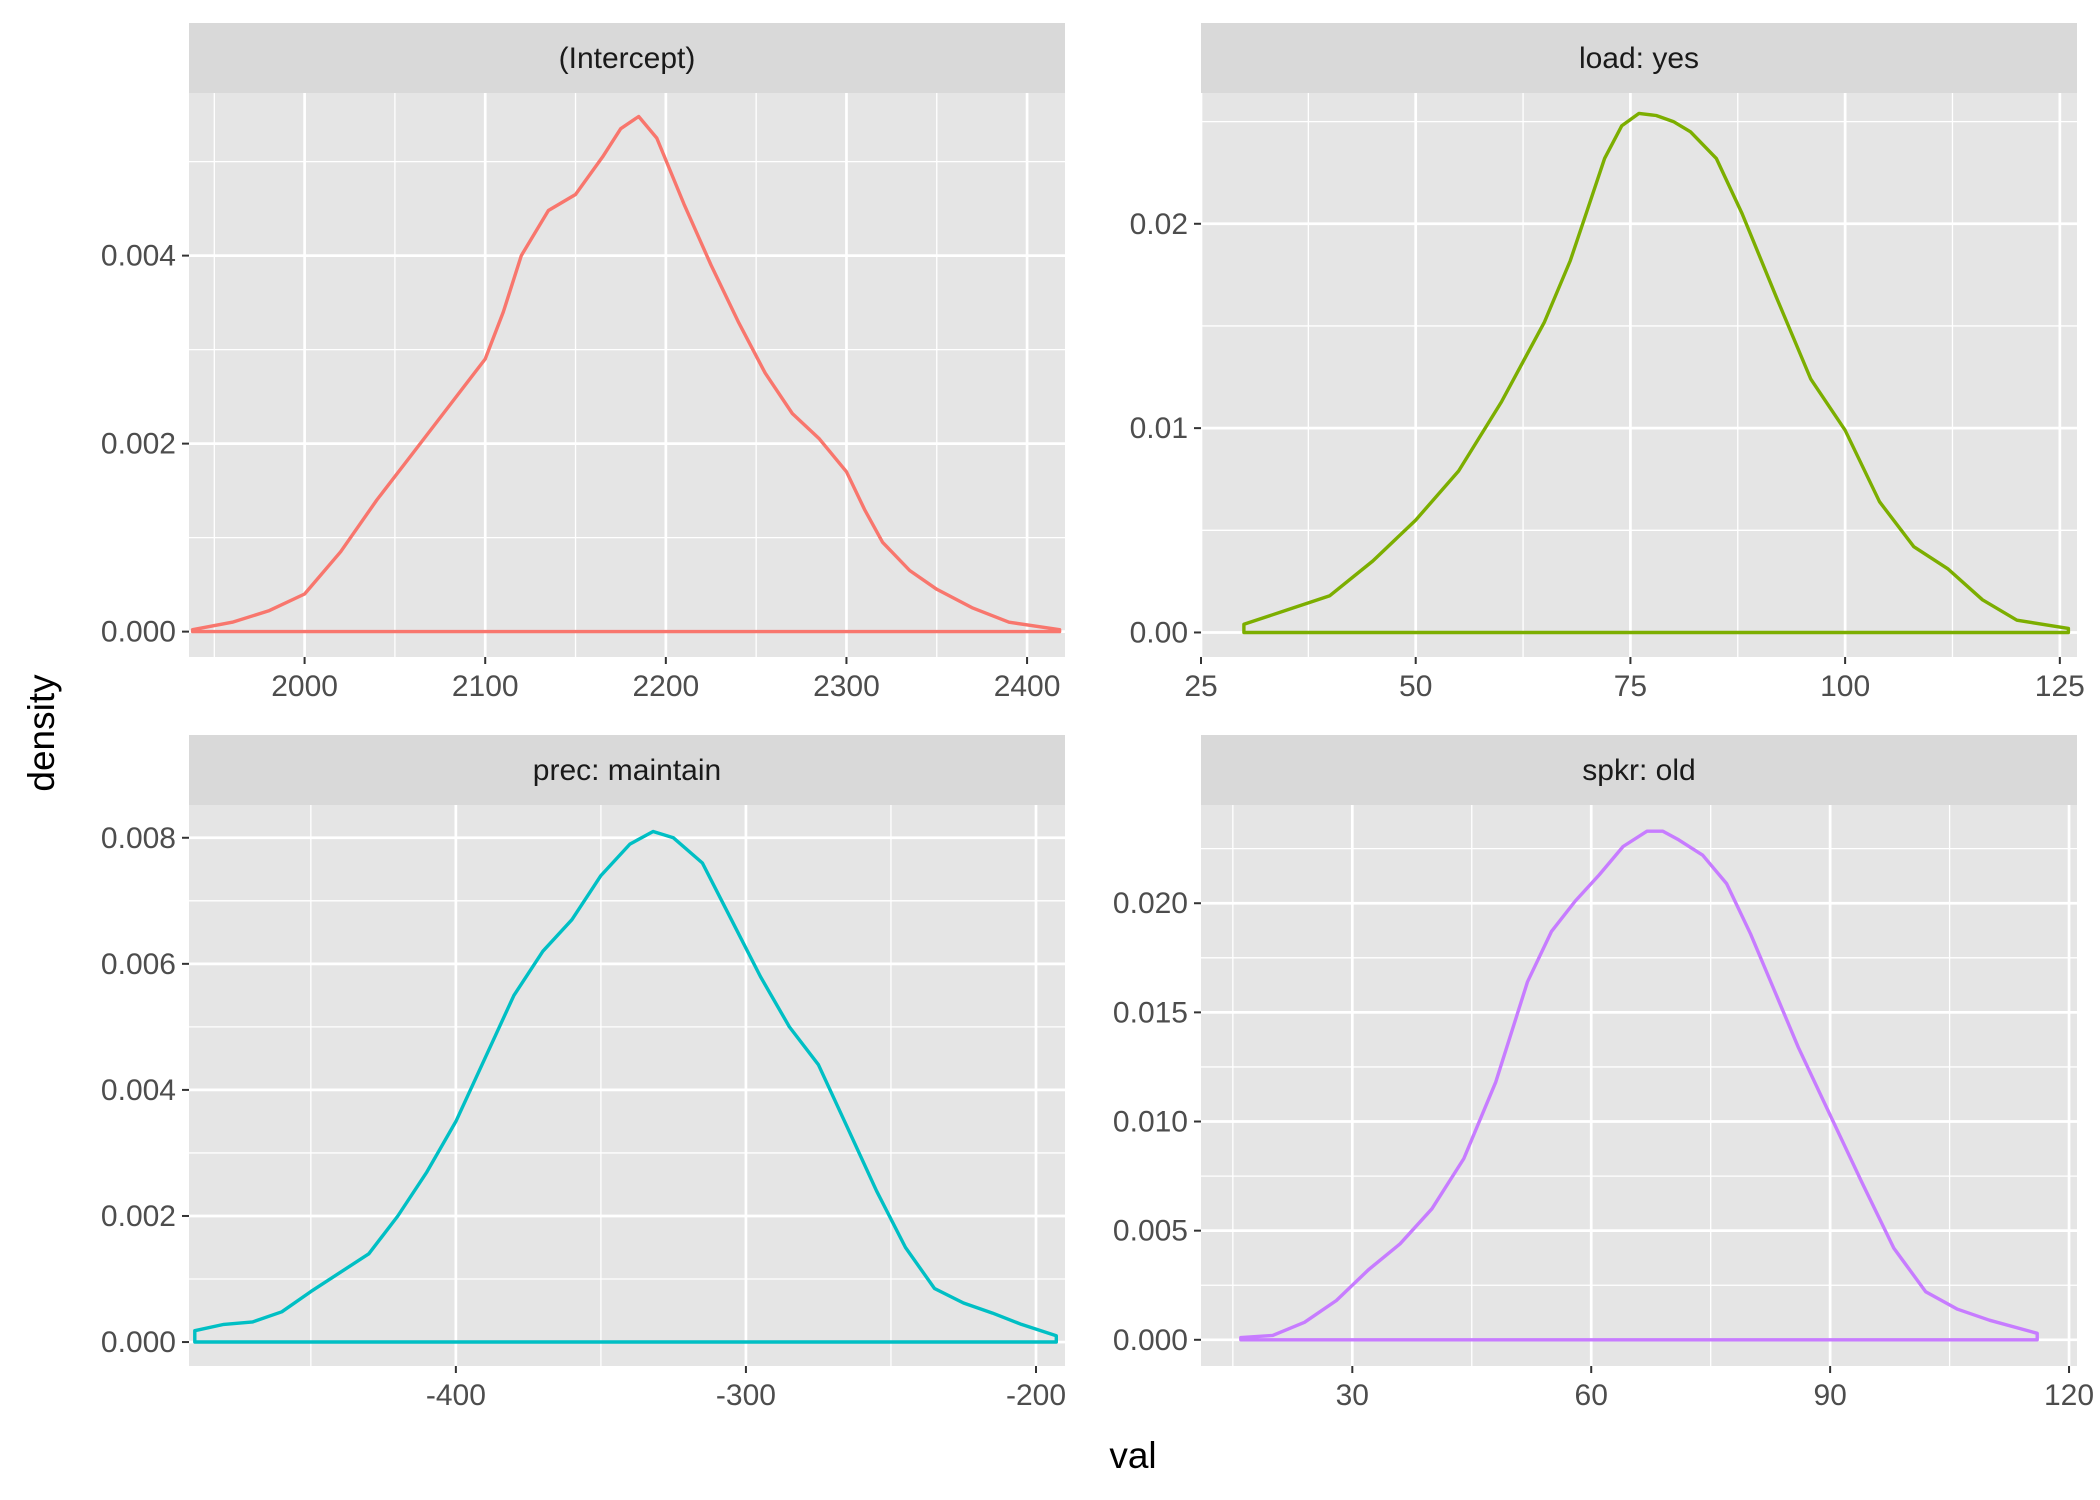  Describe the element at coordinates (138, 838) in the screenshot. I see `y-tick-label: 0.008` at that location.